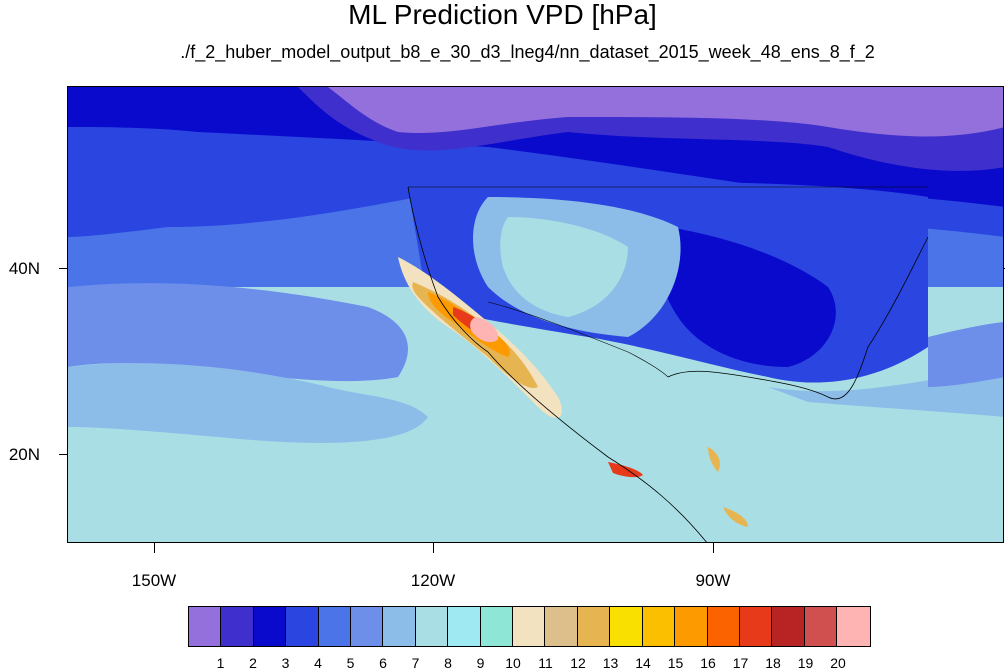 The height and width of the screenshot is (672, 1005). I want to click on x-tick-120w, so click(433, 548).